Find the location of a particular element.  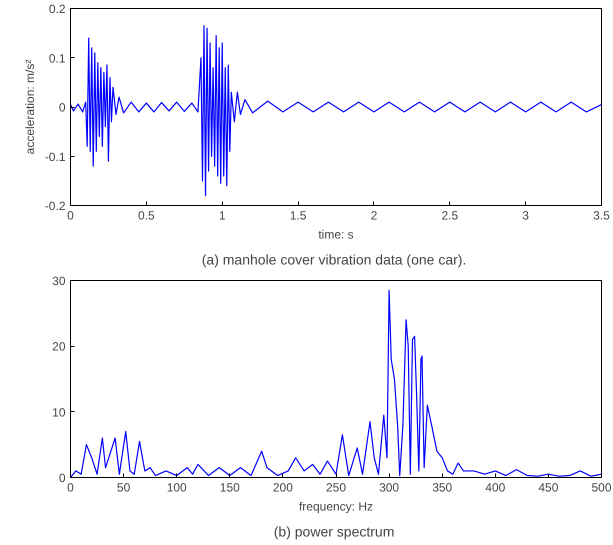

y-axis-title: acceleration: m/s² is located at coordinates (29, 107).